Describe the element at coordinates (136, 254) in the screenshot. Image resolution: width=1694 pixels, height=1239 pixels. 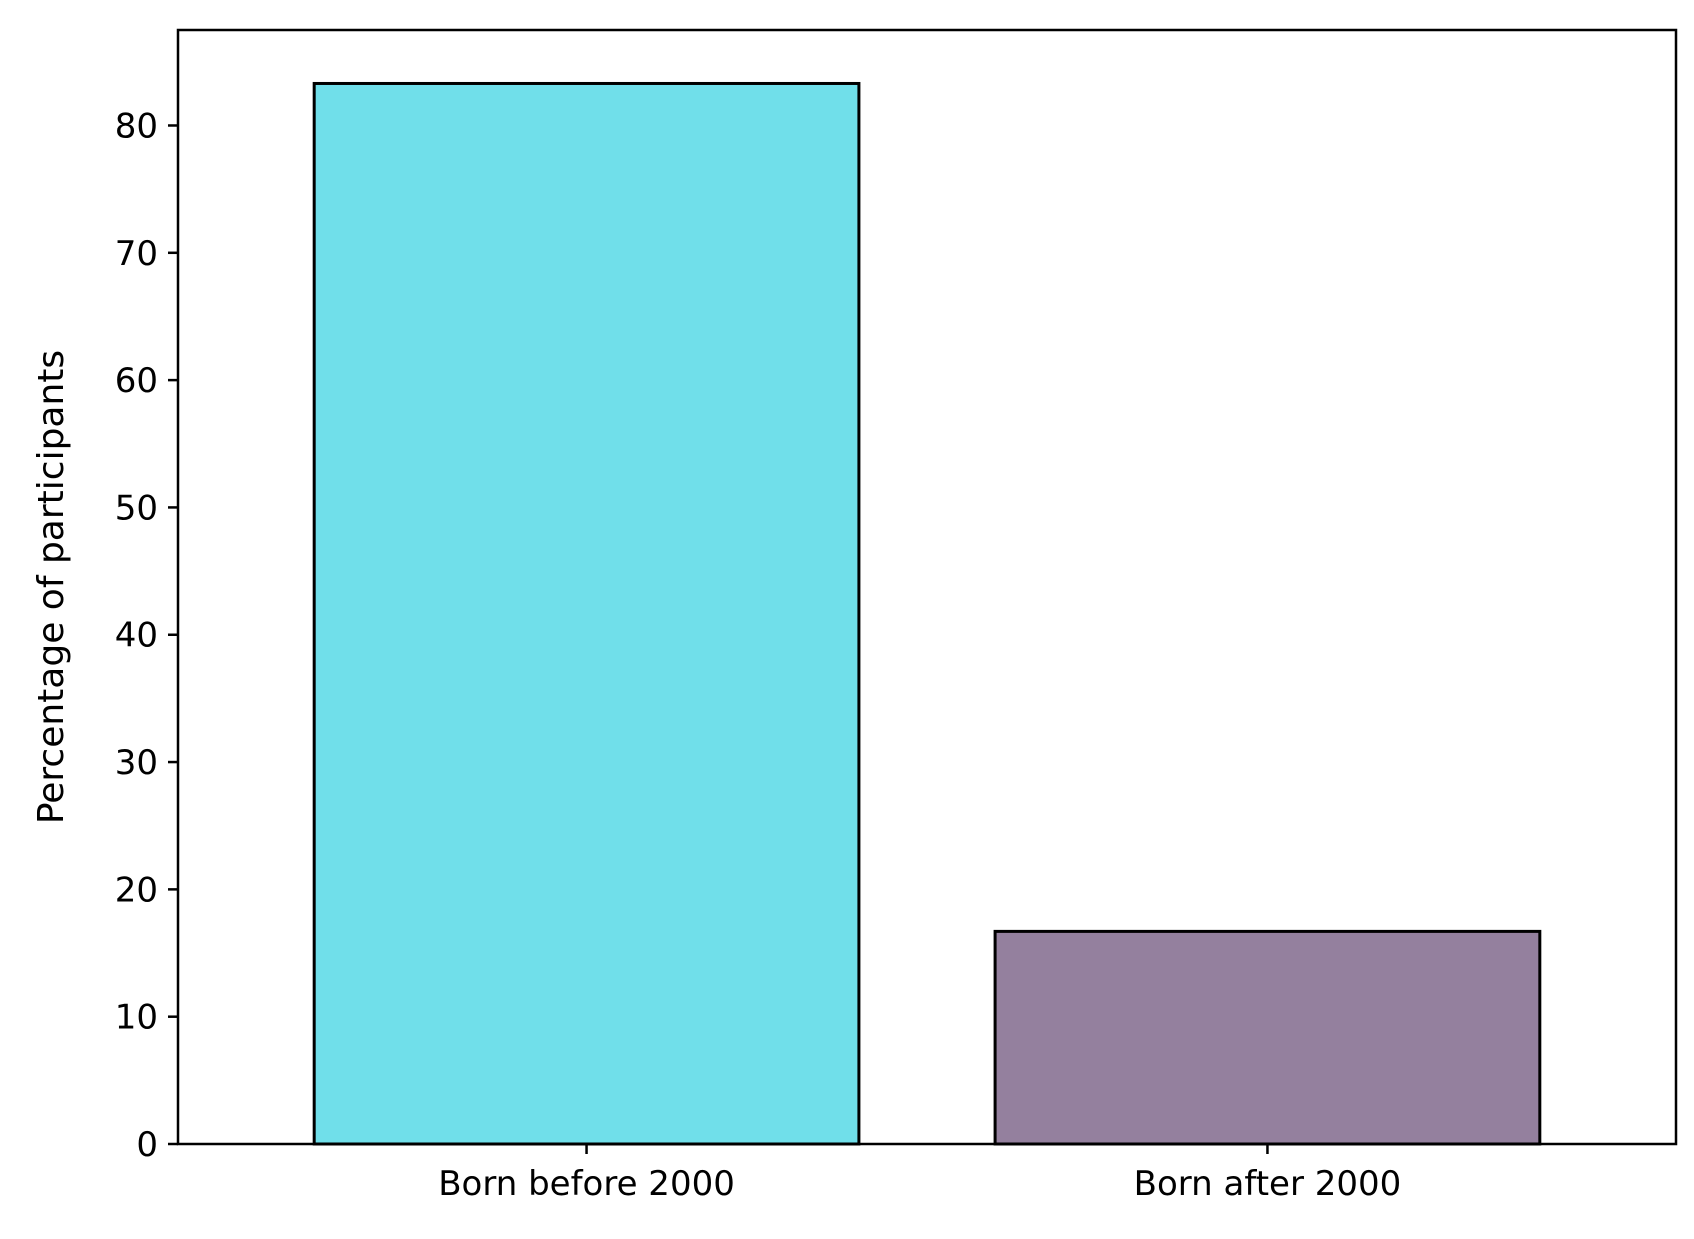
I see `y-tick-label: 70` at that location.